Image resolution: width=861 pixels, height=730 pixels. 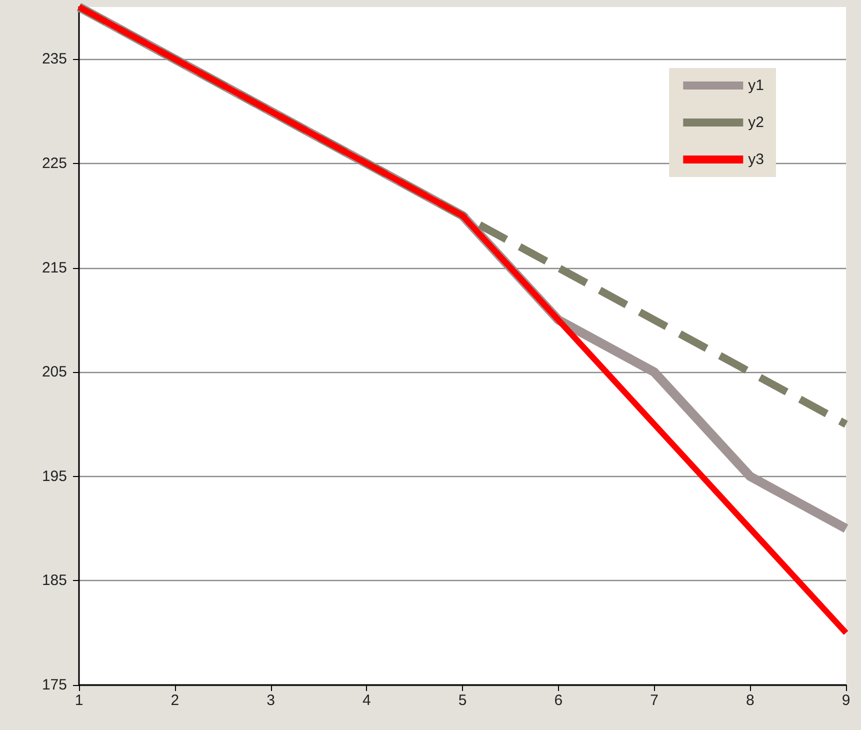 What do you see at coordinates (846, 700) in the screenshot?
I see `x-tick-label: 9` at bounding box center [846, 700].